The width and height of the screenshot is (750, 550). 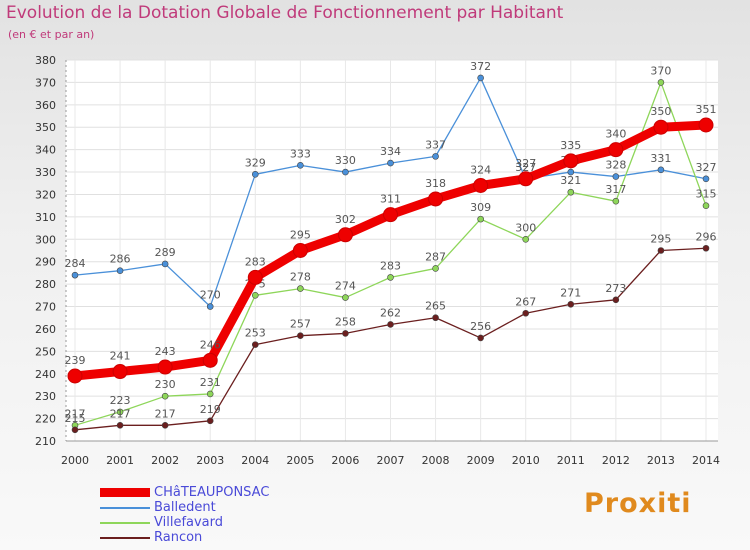 I want to click on x-tick-label: 2006, so click(x=345, y=460).